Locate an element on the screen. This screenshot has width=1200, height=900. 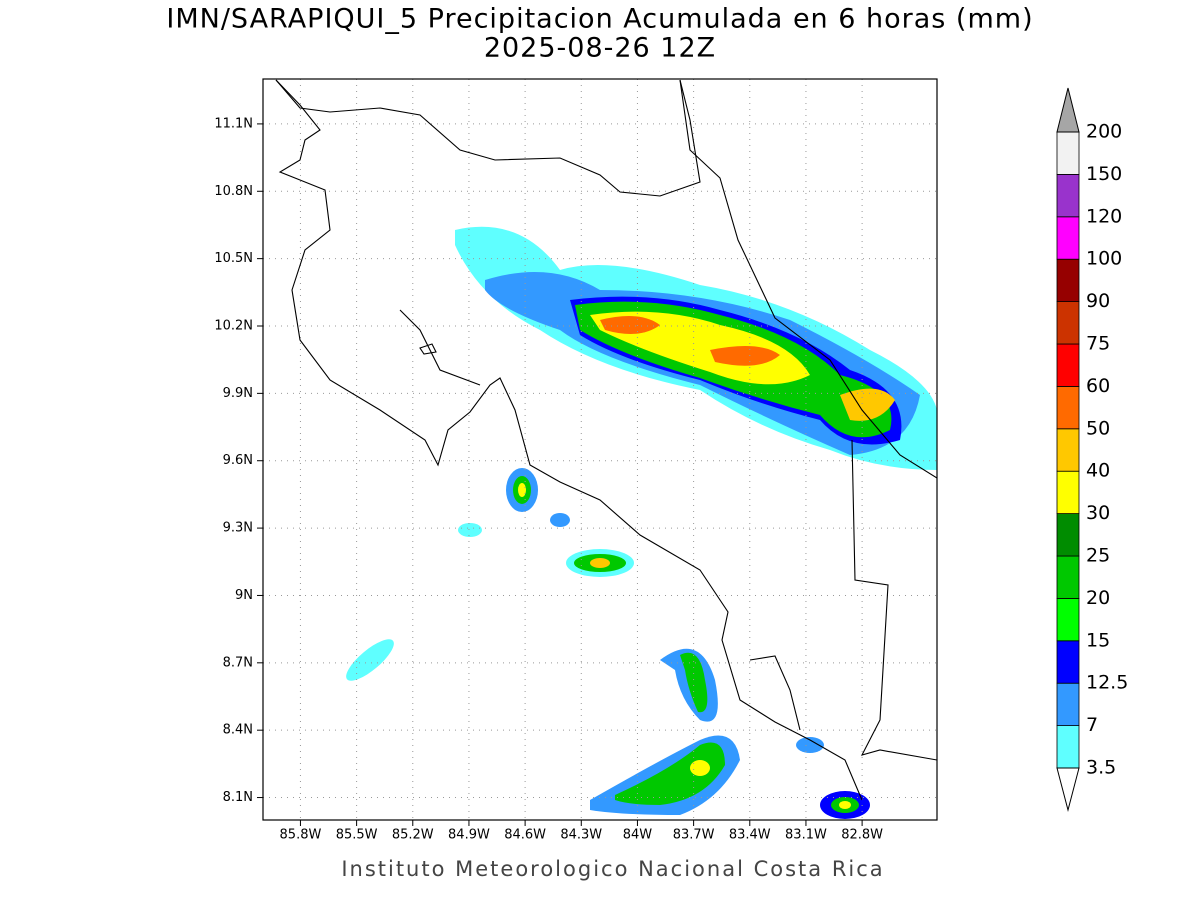
y-tick-label: 10.2N is located at coordinates (233, 326).